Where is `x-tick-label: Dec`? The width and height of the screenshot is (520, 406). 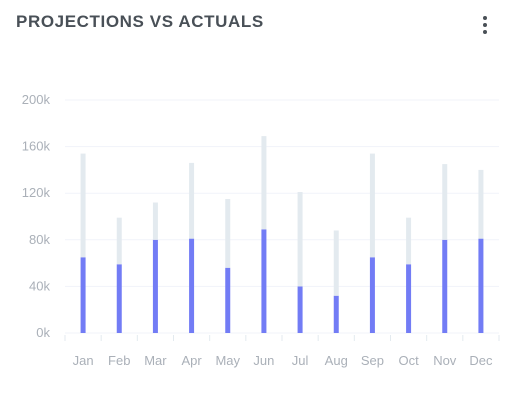 x-tick-label: Dec is located at coordinates (481, 360).